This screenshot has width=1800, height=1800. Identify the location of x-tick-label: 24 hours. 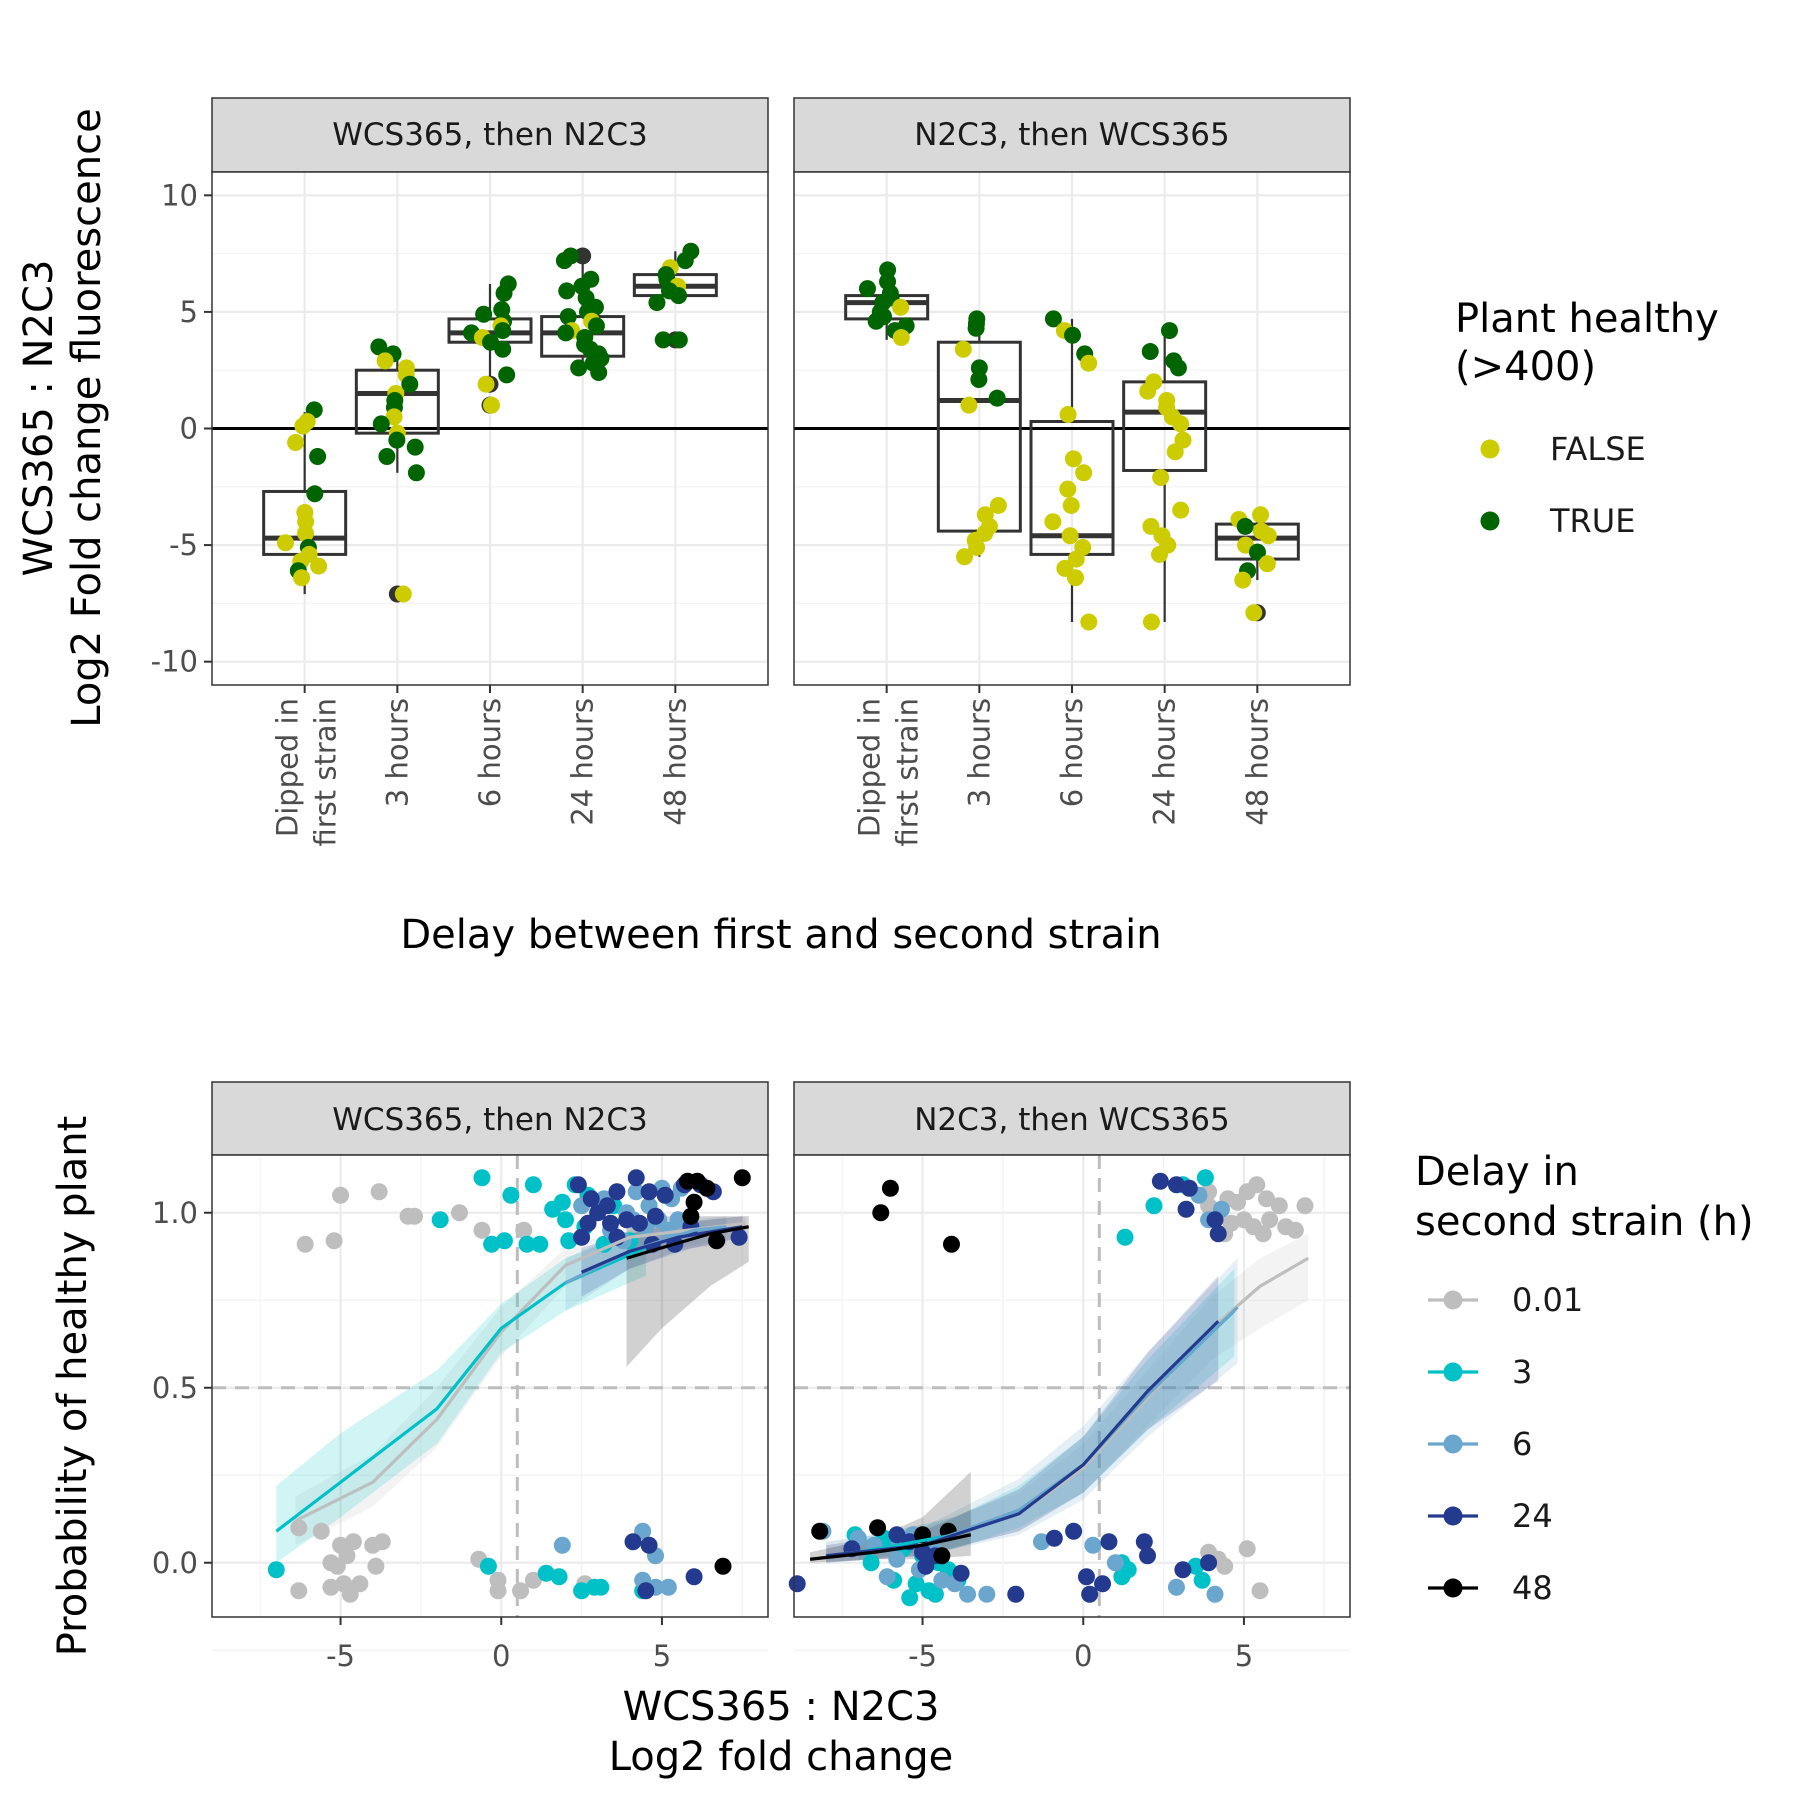
(583, 762).